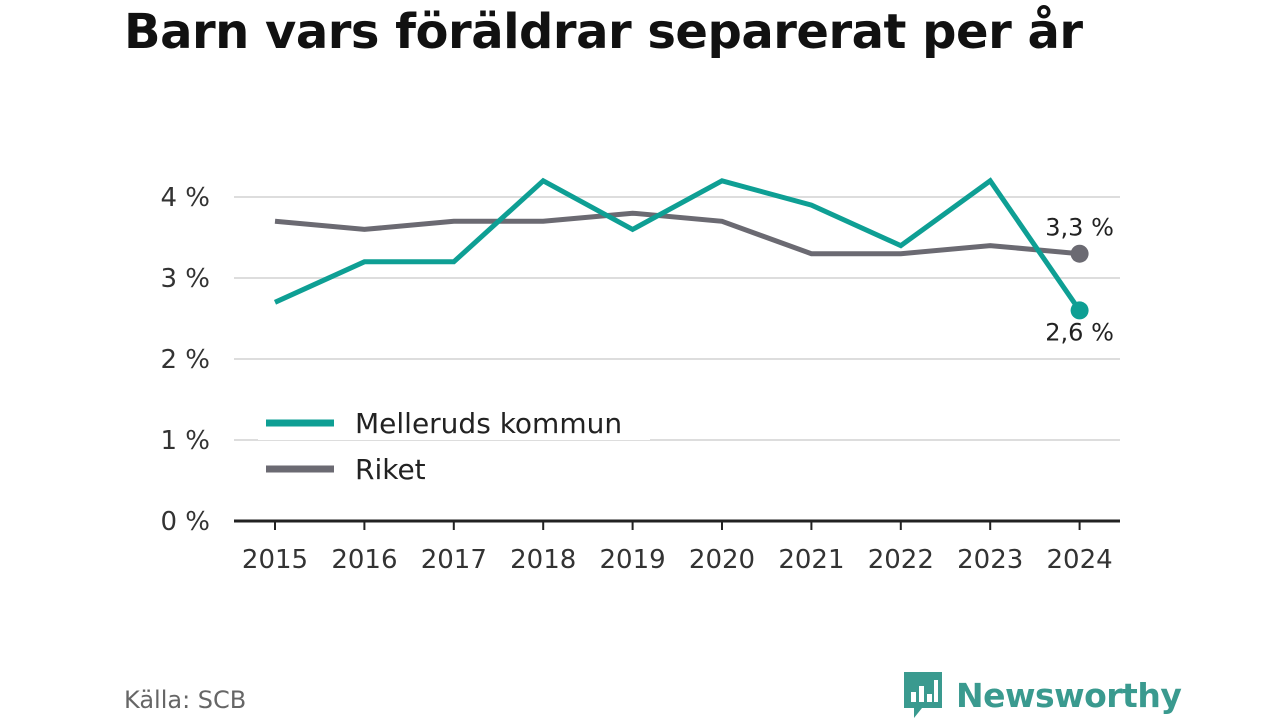  Describe the element at coordinates (811, 560) in the screenshot. I see `x-tick-label: 2021` at that location.